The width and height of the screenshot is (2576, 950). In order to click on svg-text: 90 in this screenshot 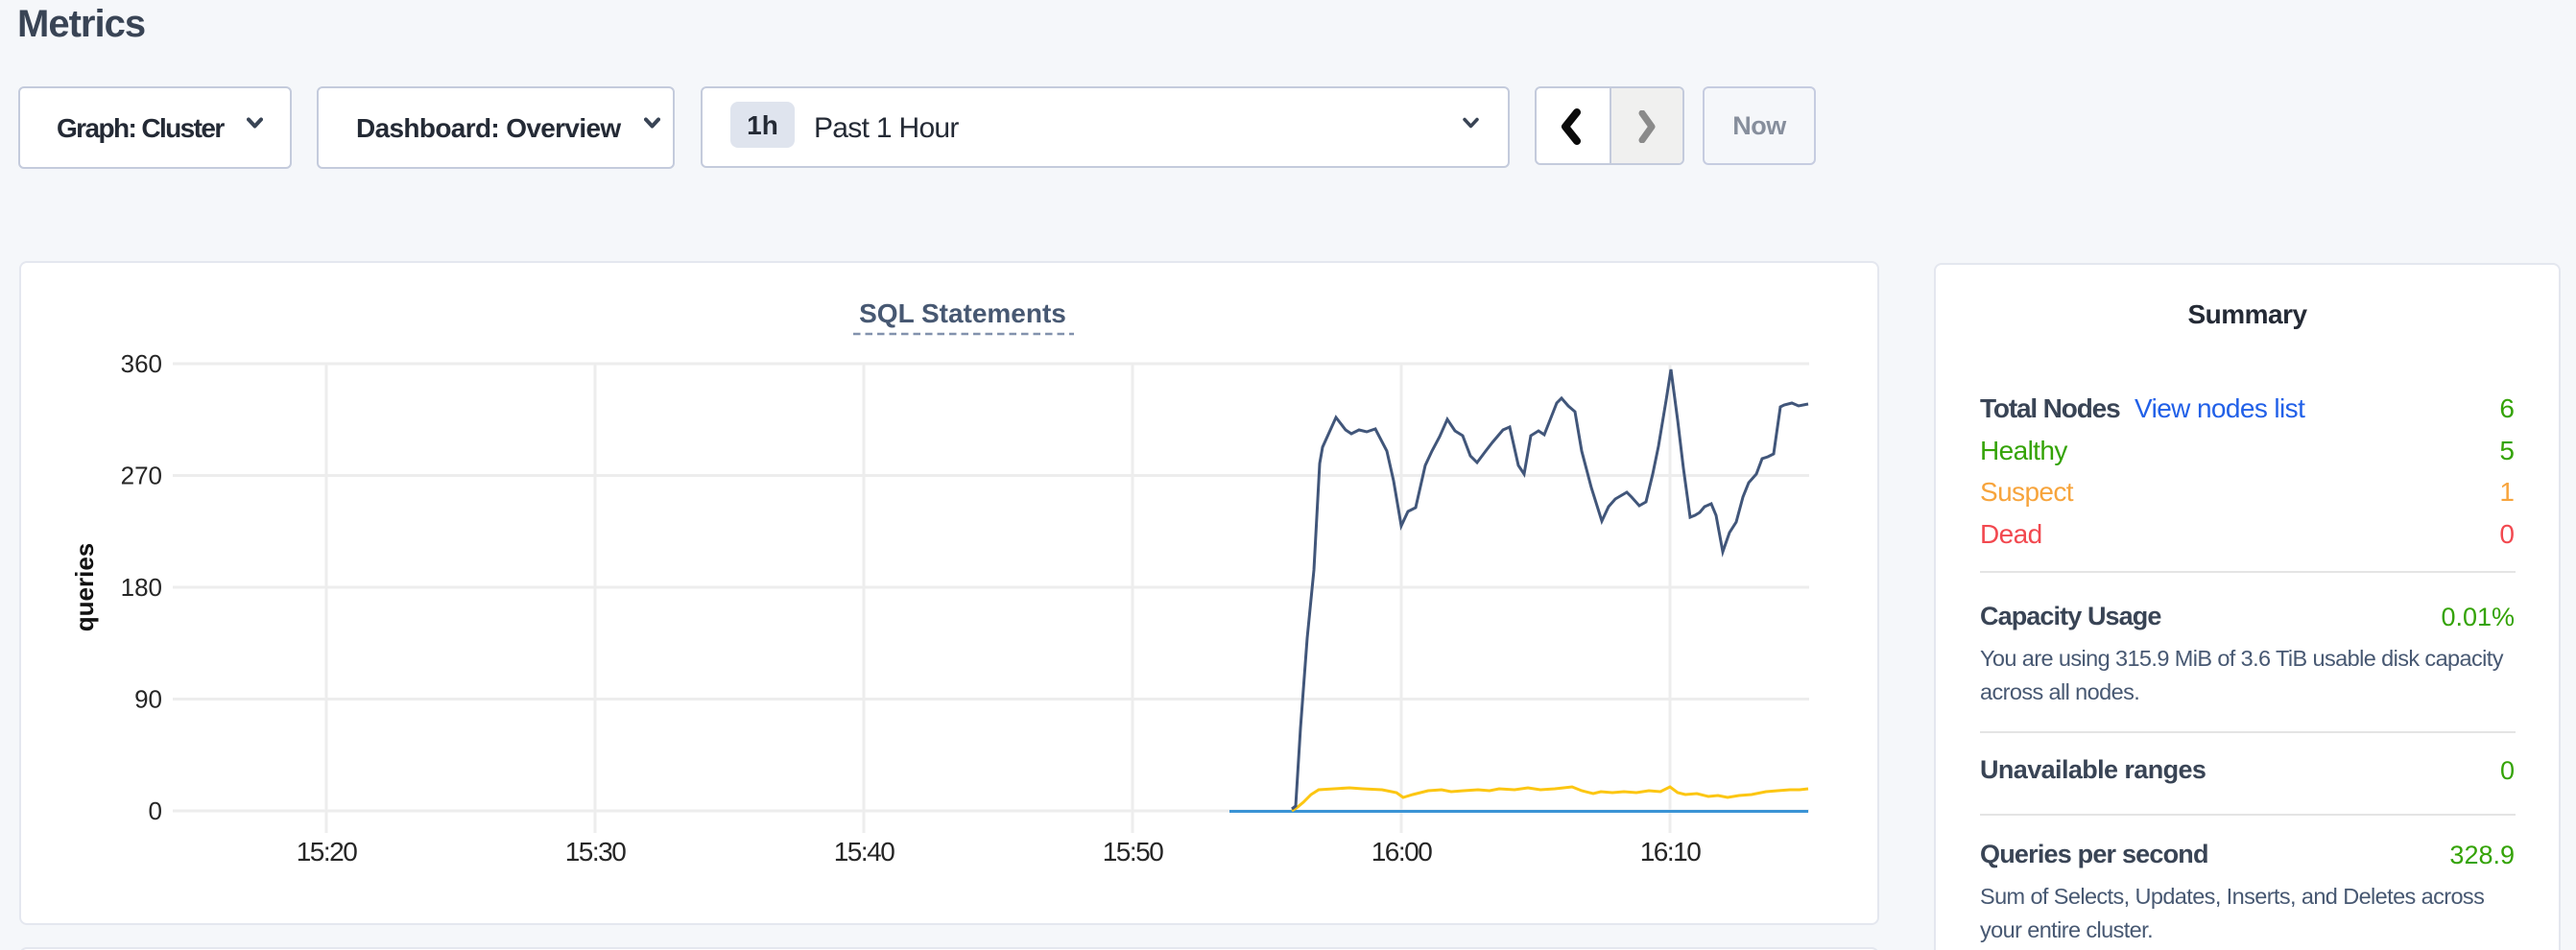, I will do `click(148, 699)`.